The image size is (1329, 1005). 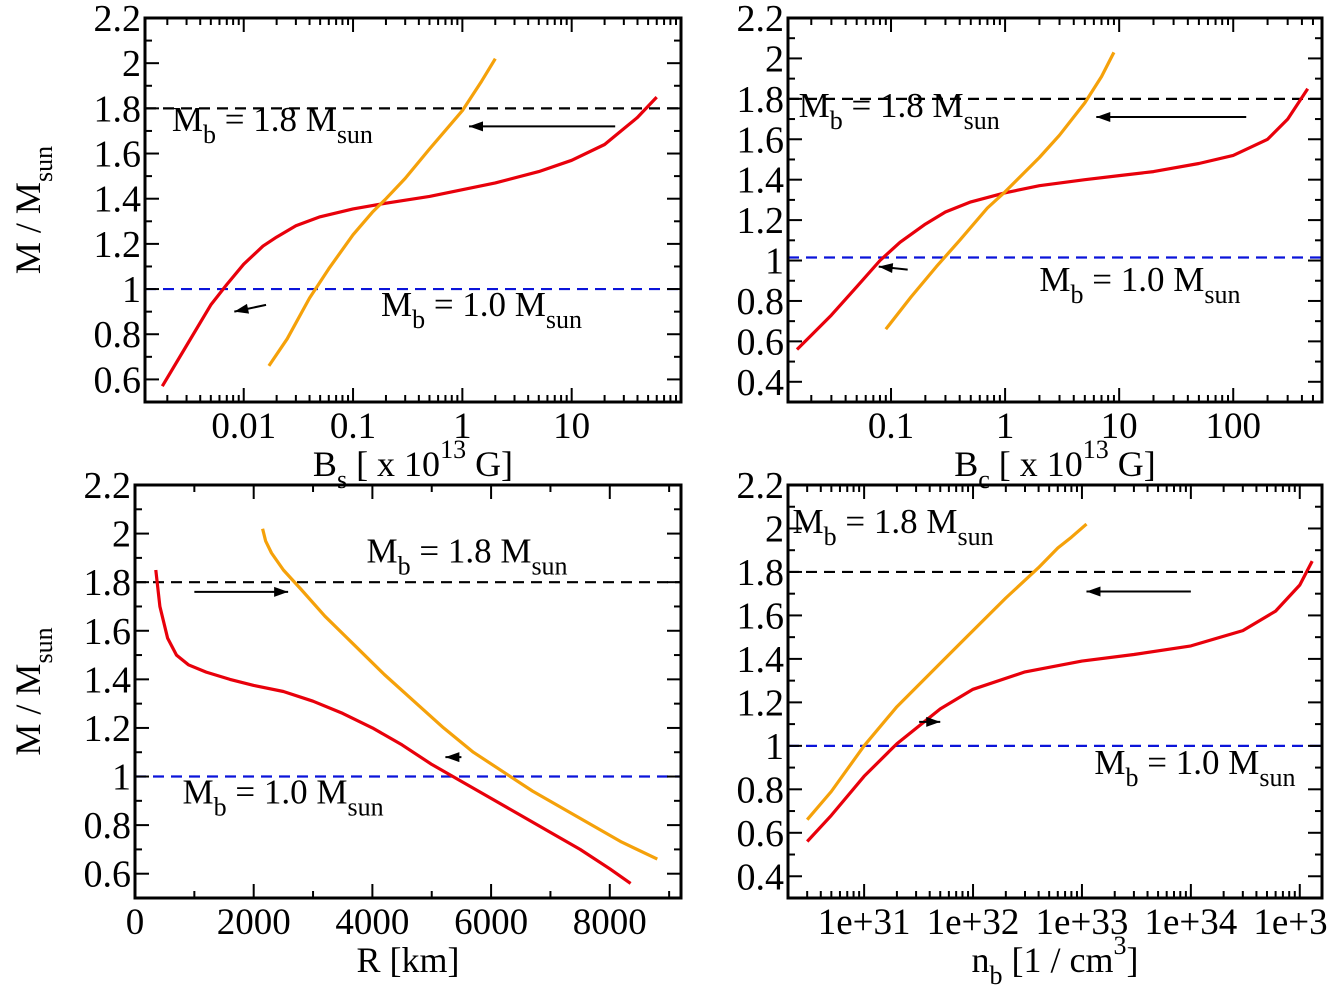 I want to click on x-tick-label: 6000, so click(x=491, y=922).